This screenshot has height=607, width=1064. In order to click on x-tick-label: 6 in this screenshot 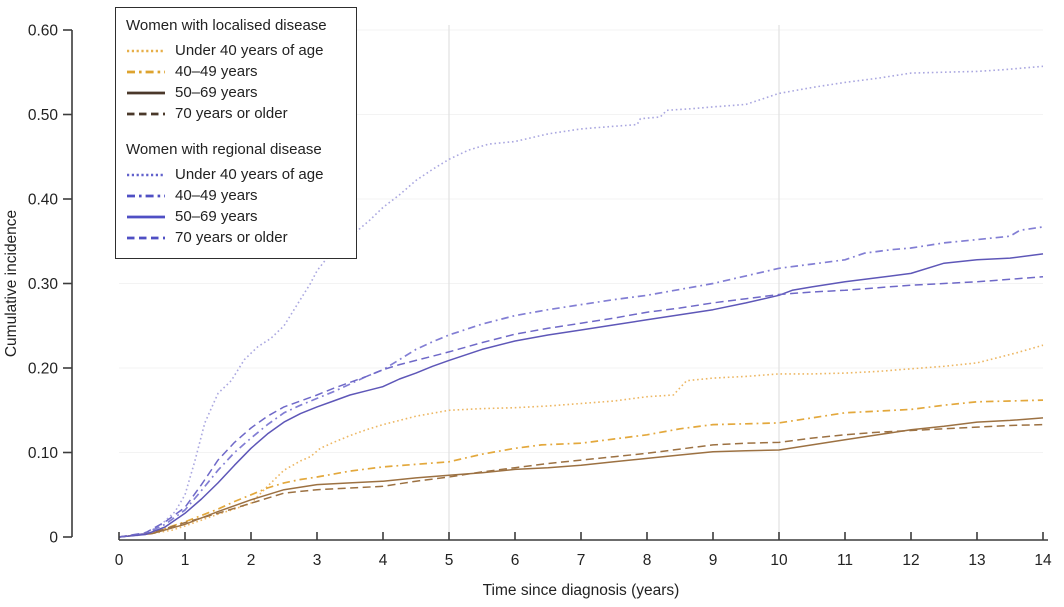, I will do `click(515, 560)`.